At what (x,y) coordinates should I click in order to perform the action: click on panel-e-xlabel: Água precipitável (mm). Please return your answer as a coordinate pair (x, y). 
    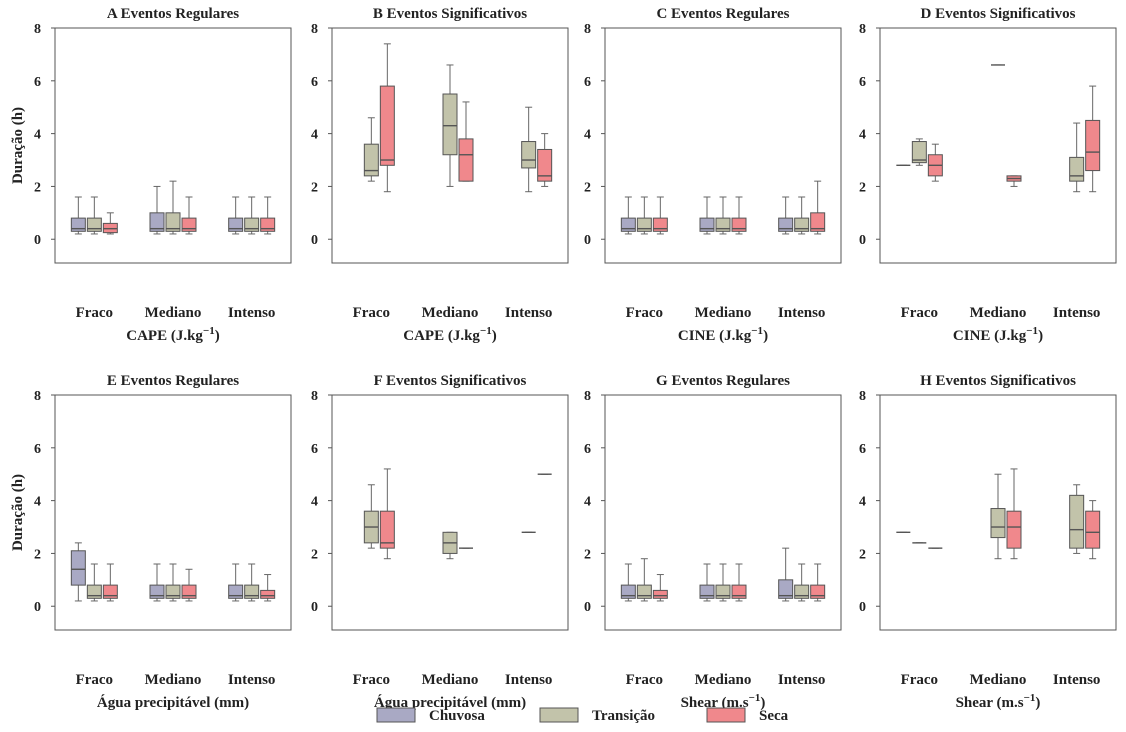
    Looking at the image, I should click on (173, 702).